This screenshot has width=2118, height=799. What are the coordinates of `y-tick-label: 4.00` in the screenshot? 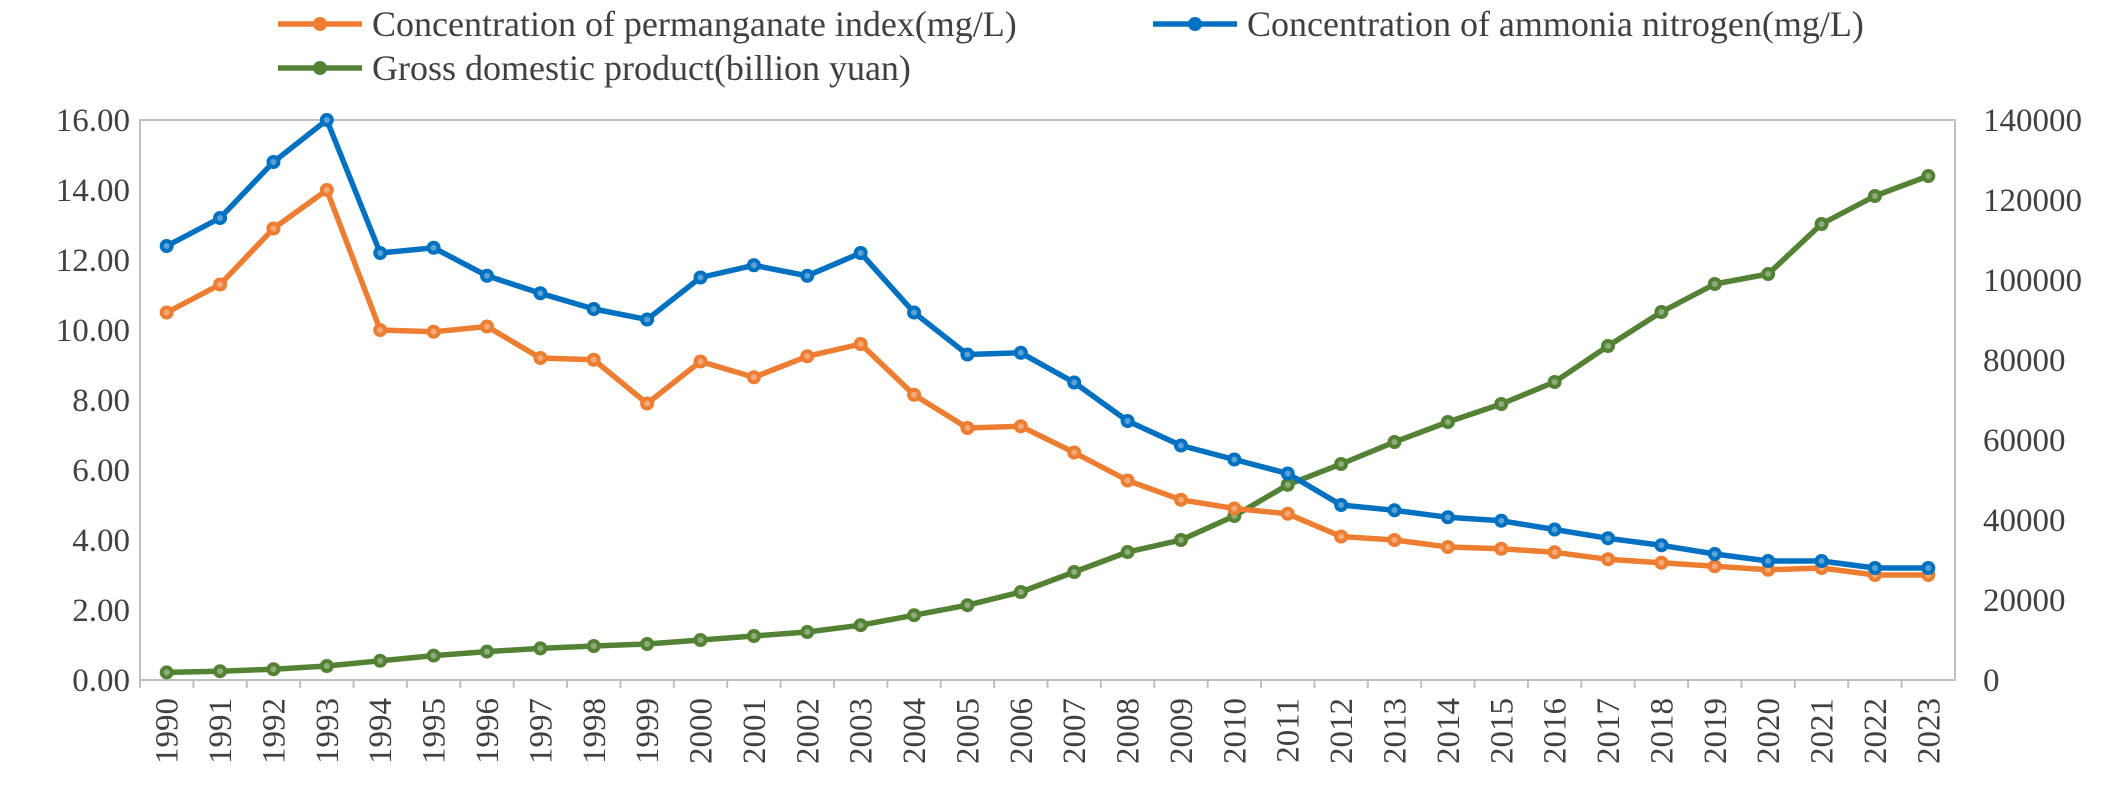 It's located at (101, 541).